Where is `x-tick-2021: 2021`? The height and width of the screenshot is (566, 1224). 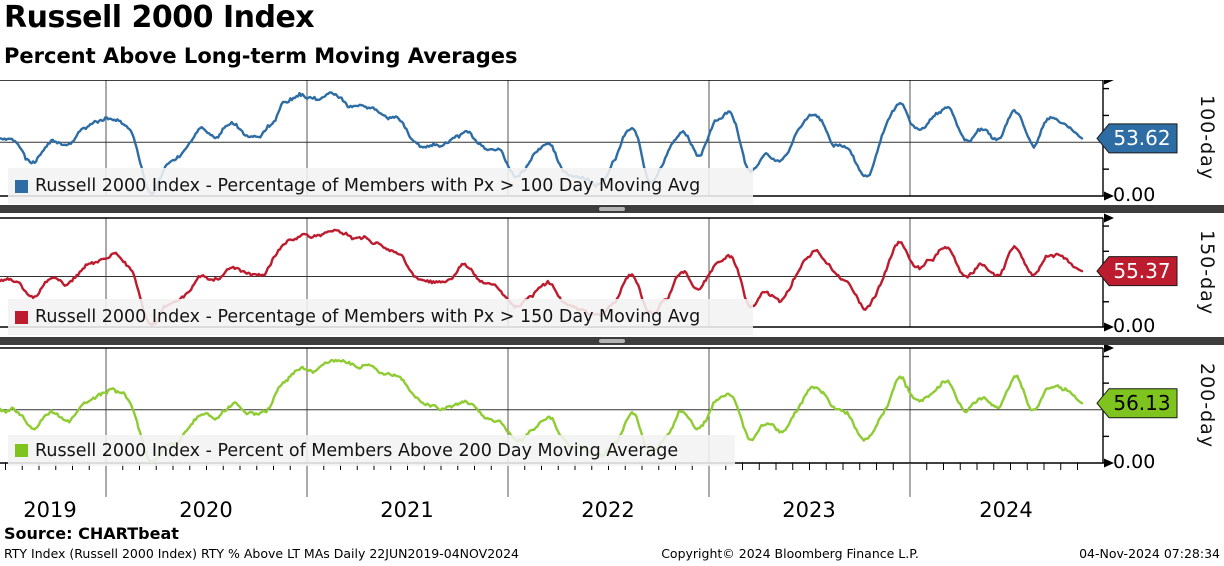
x-tick-2021: 2021 is located at coordinates (407, 510).